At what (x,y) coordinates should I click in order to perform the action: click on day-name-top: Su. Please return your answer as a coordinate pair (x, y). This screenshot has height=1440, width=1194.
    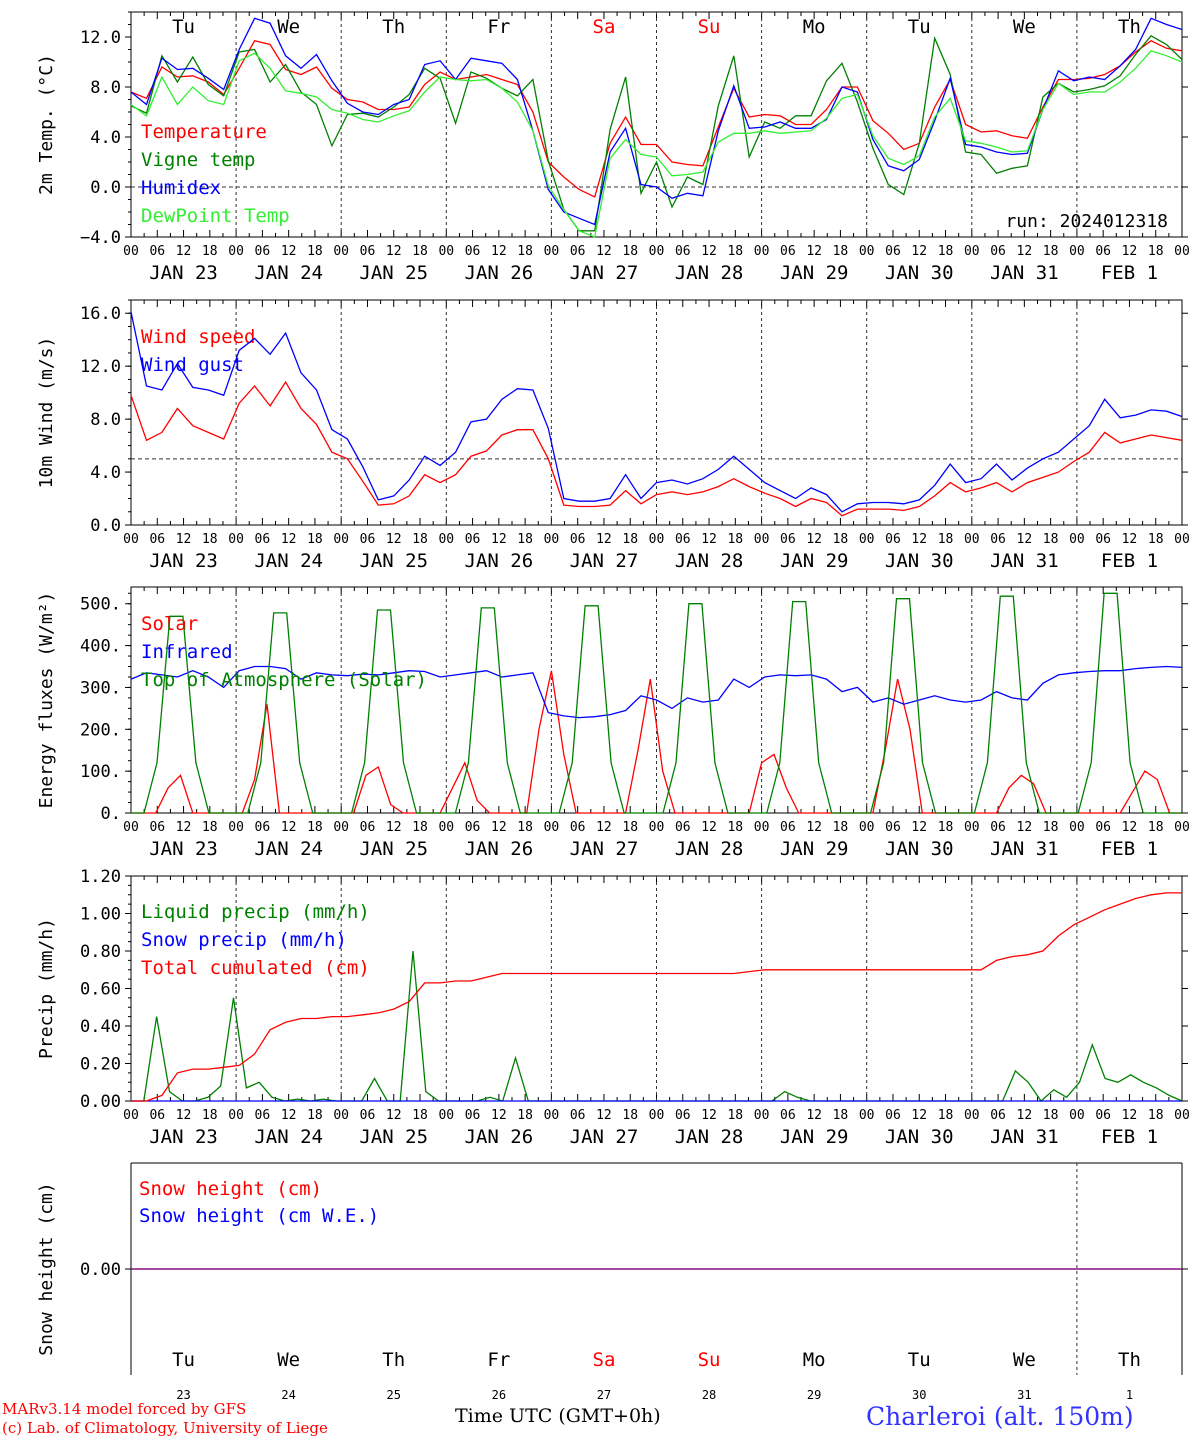
    Looking at the image, I should click on (709, 27).